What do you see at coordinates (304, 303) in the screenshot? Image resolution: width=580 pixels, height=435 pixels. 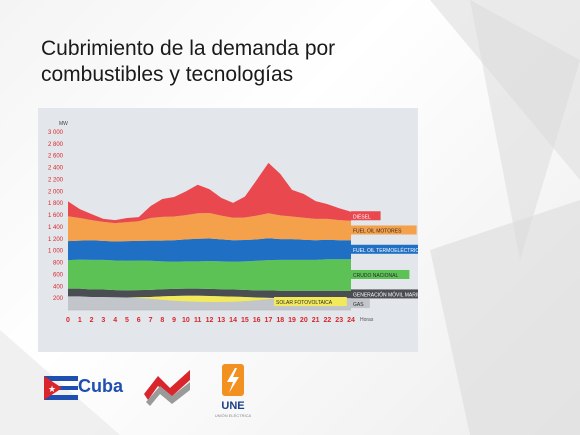 I see `legend-label-solar-fotovoltaica: SOLAR FOTOVOLTAICA` at bounding box center [304, 303].